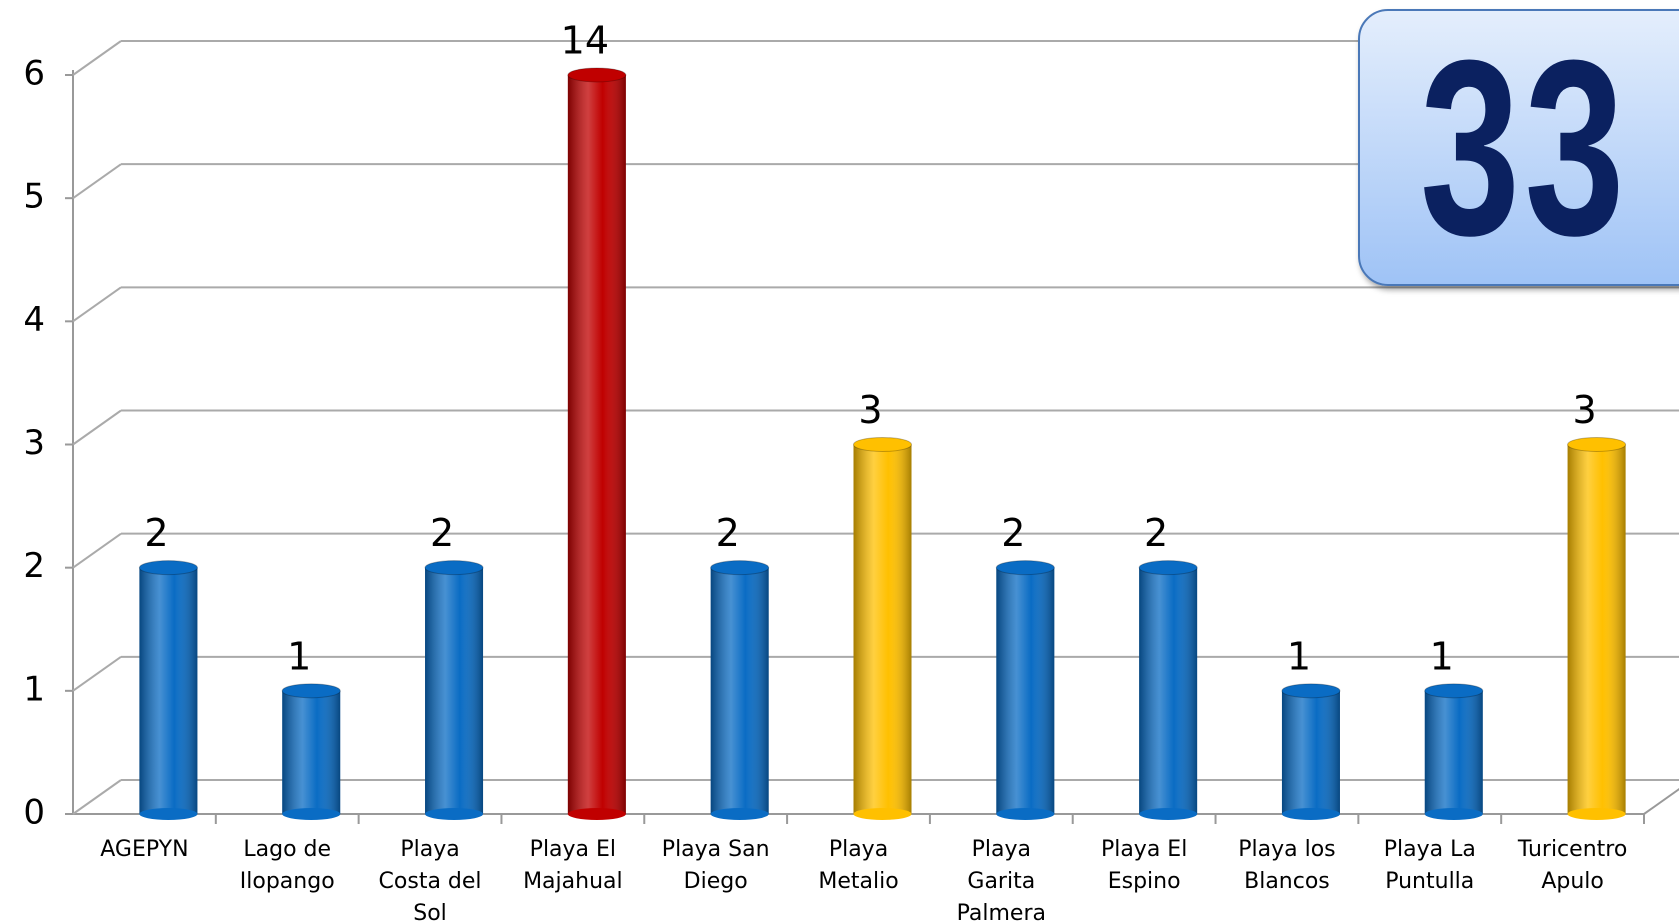 The height and width of the screenshot is (924, 1679). What do you see at coordinates (1524, 147) in the screenshot?
I see `total-value: 33` at bounding box center [1524, 147].